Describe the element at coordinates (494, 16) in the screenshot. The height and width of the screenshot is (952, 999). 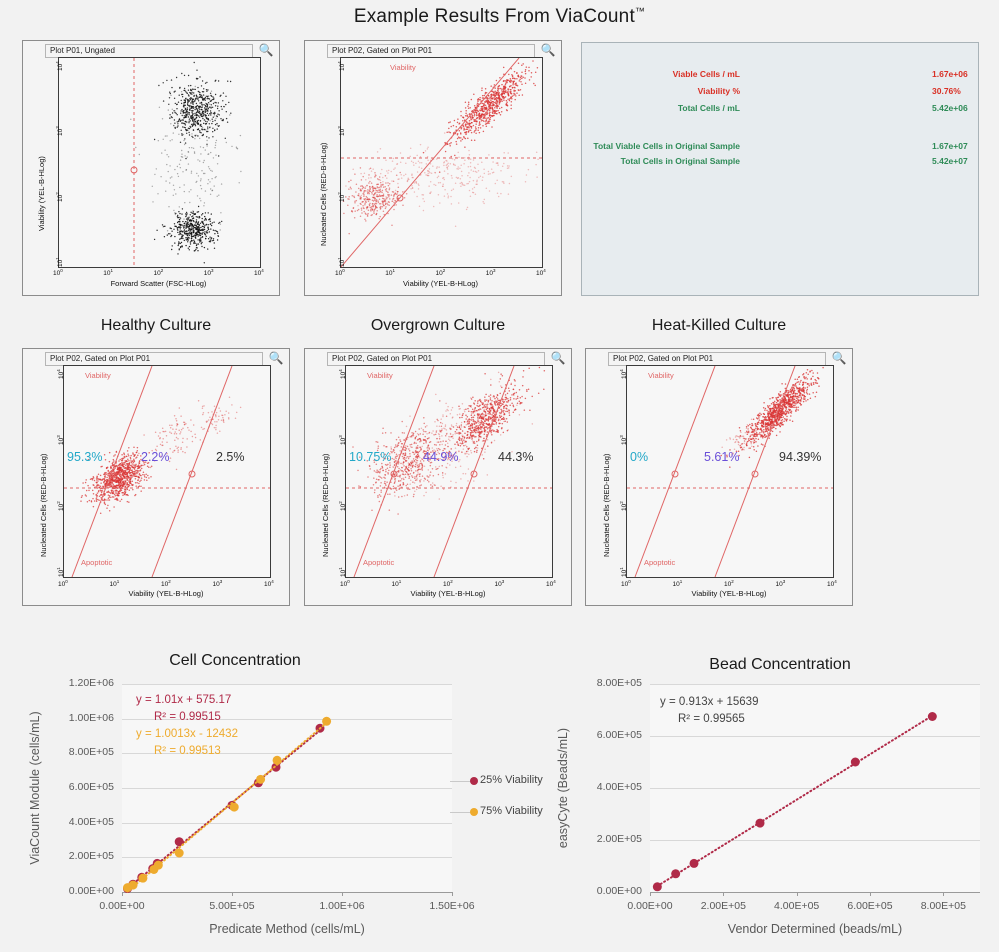
I see `page-title-text: Example Results From ViaCount` at that location.